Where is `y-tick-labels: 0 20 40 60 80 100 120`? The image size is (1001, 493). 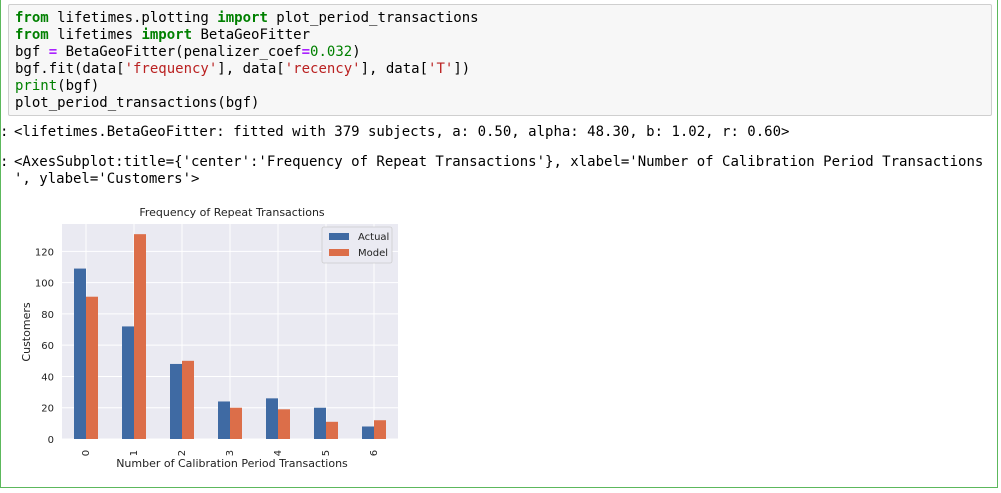
y-tick-labels: 0 20 40 60 80 100 120 is located at coordinates (44, 346).